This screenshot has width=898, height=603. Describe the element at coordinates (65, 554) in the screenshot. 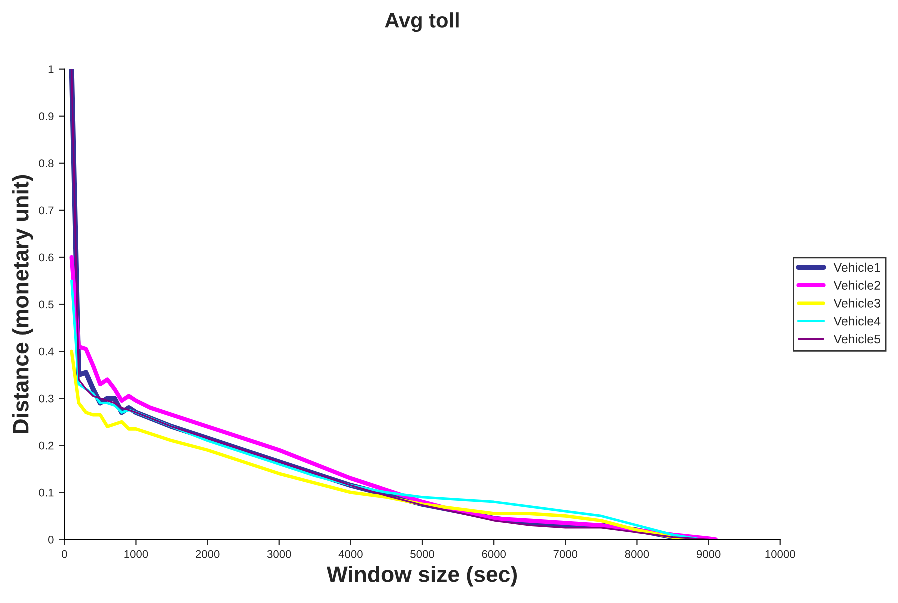

I see `x-tick-label: 0` at that location.